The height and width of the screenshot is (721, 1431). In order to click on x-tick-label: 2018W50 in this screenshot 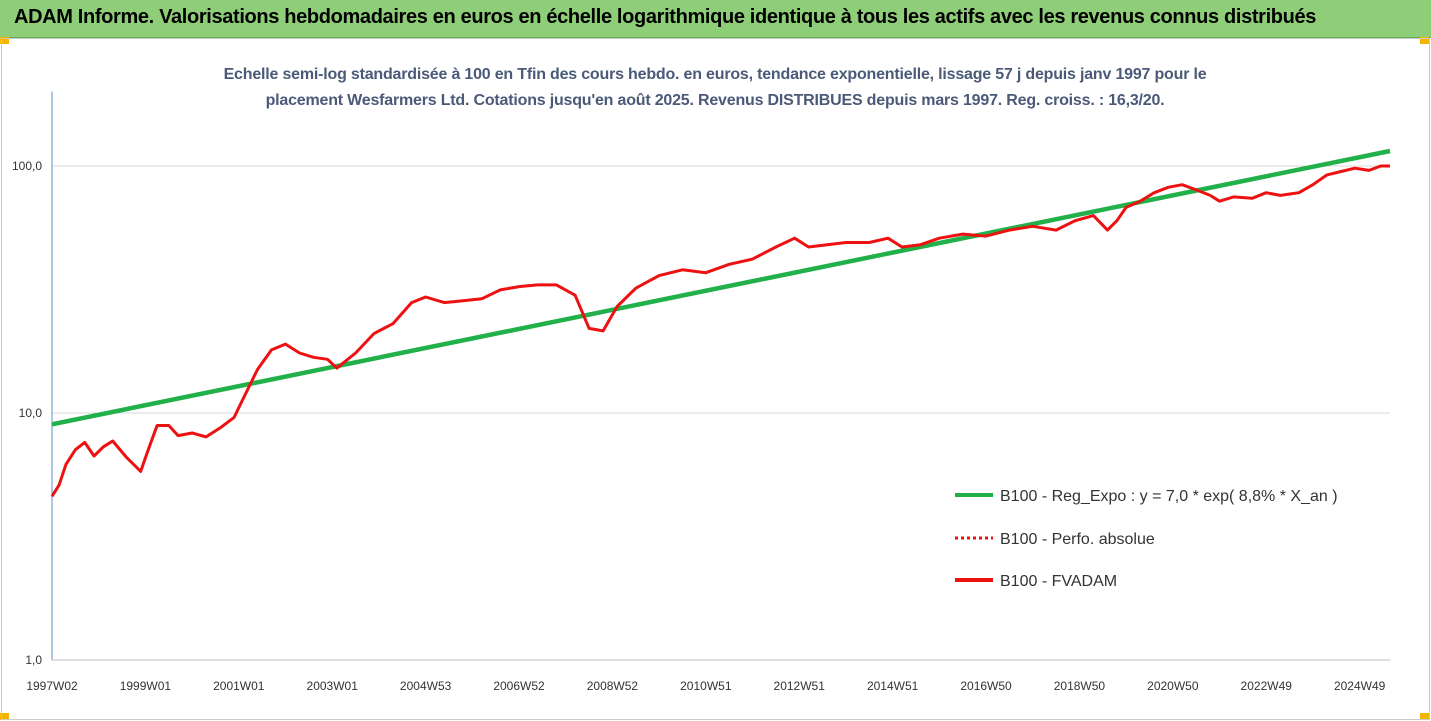, I will do `click(1080, 686)`.